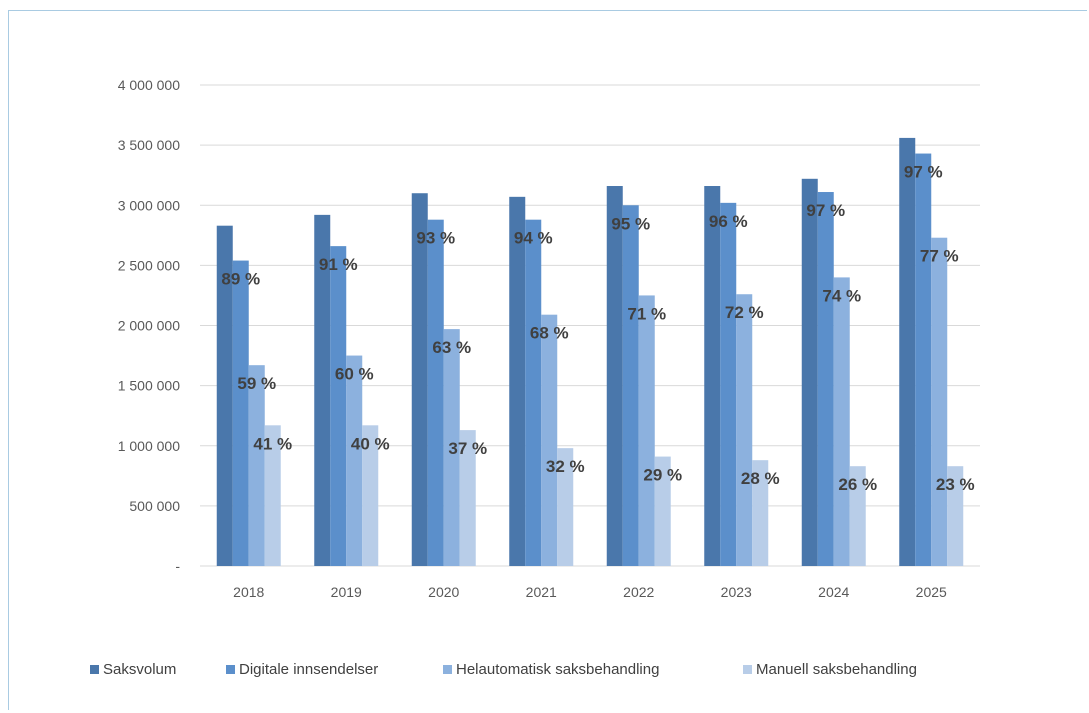  I want to click on data-label: 26 %, so click(857, 484).